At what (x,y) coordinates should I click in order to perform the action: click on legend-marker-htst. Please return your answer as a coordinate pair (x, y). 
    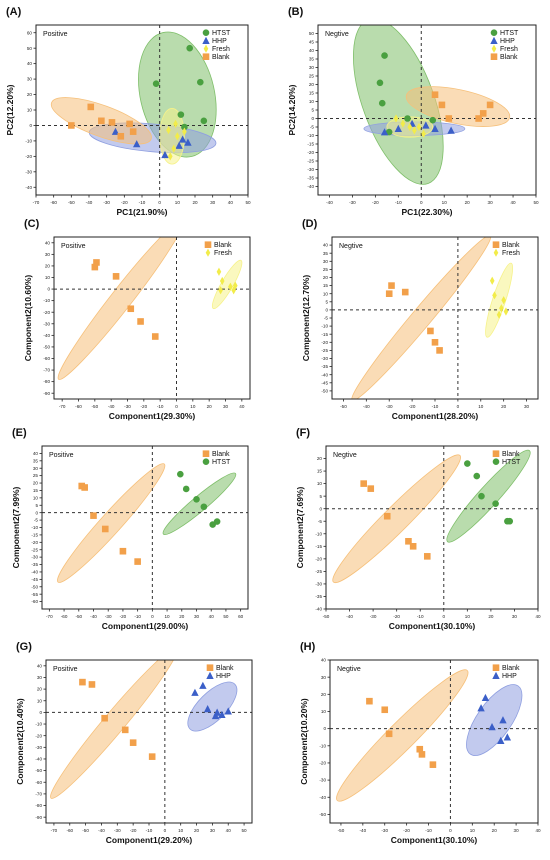
    Looking at the image, I should click on (496, 462).